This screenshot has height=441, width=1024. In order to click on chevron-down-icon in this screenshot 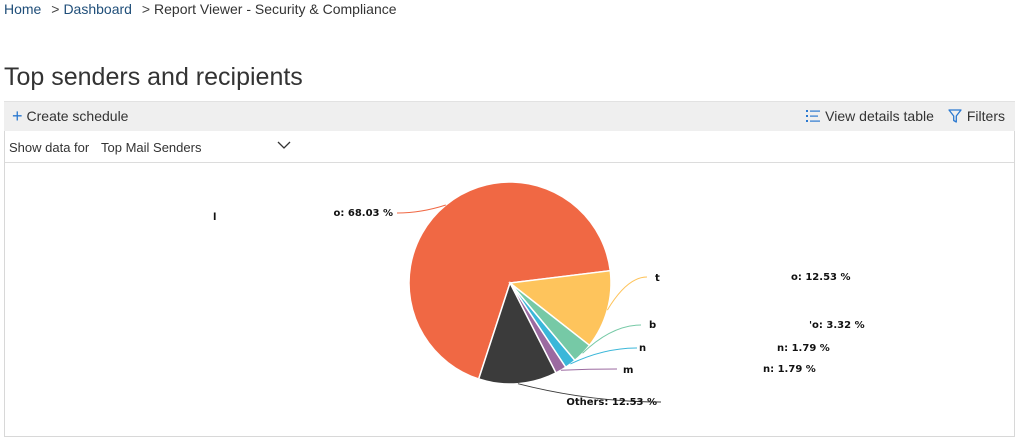, I will do `click(284, 145)`.